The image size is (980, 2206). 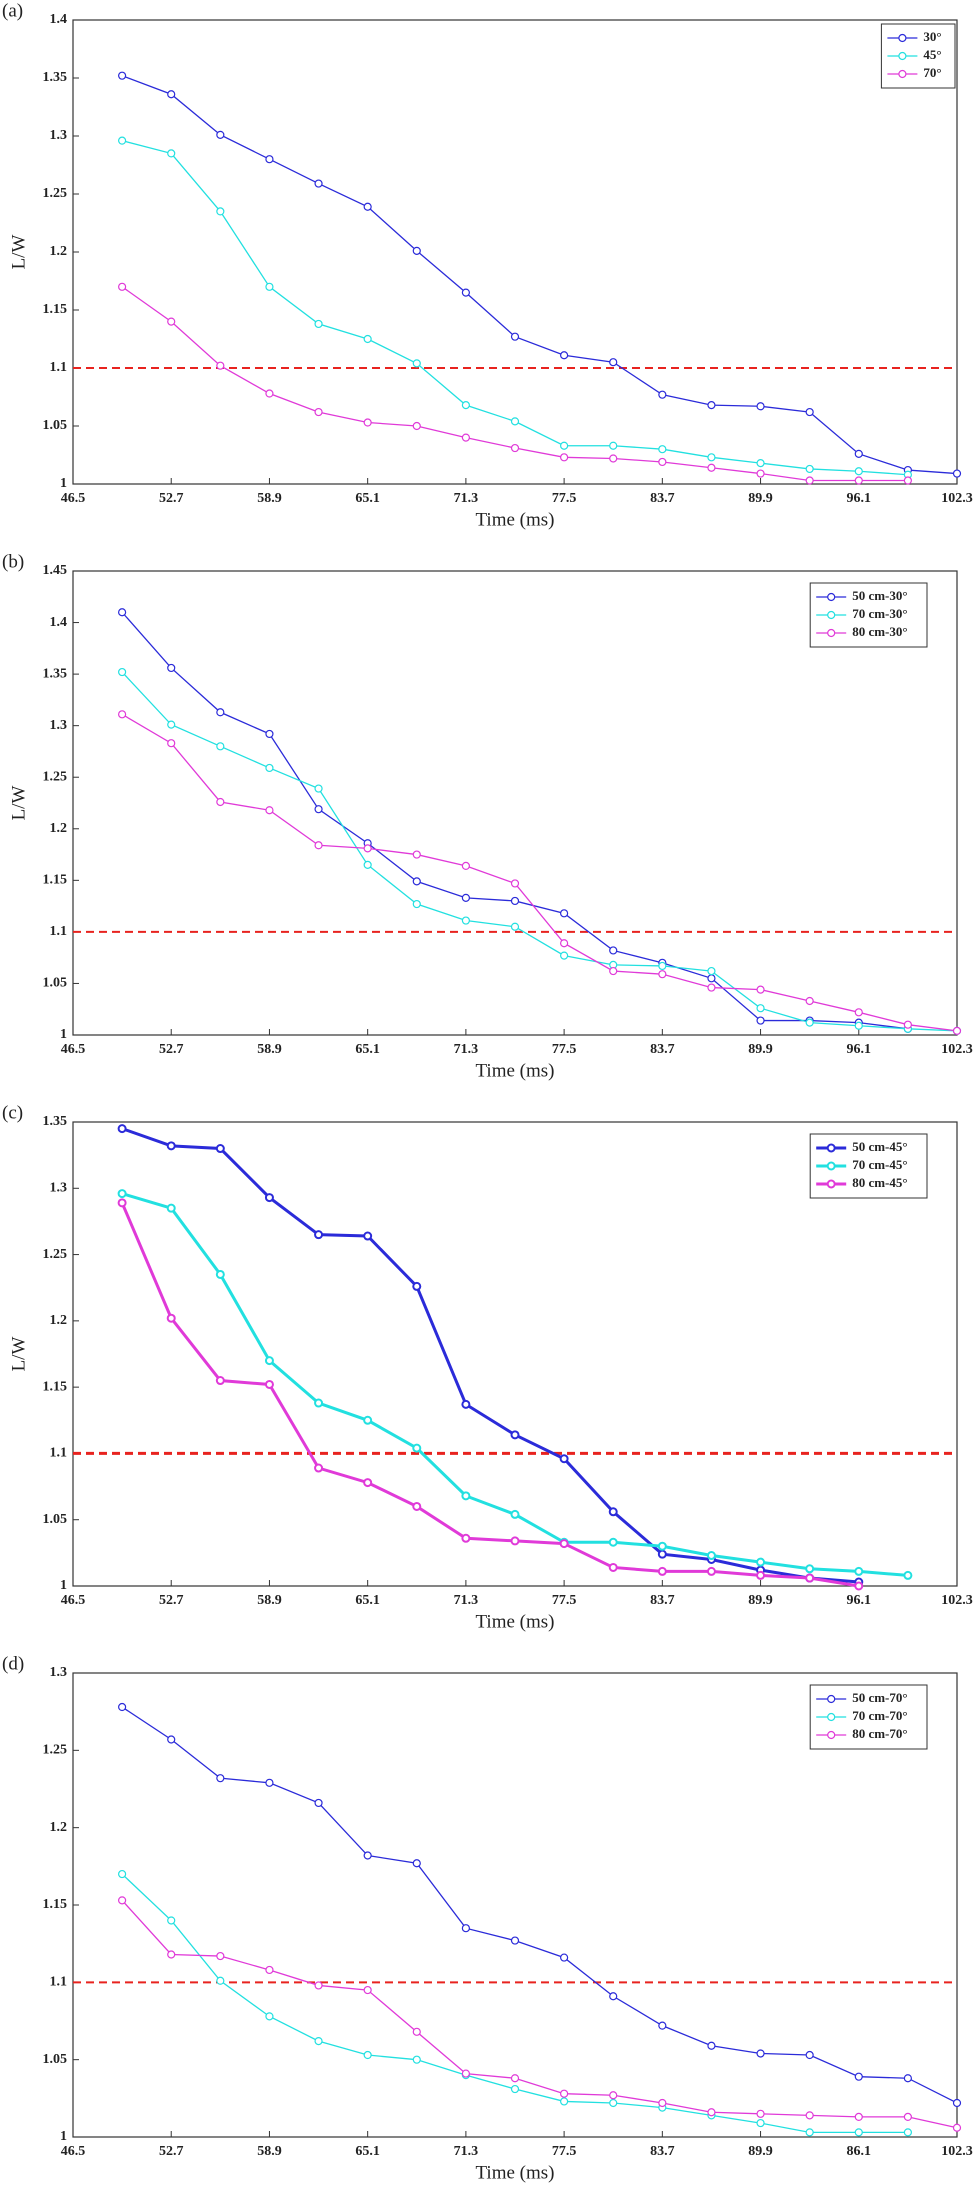 I want to click on y-axis-label: L/W, so click(x=18, y=1354).